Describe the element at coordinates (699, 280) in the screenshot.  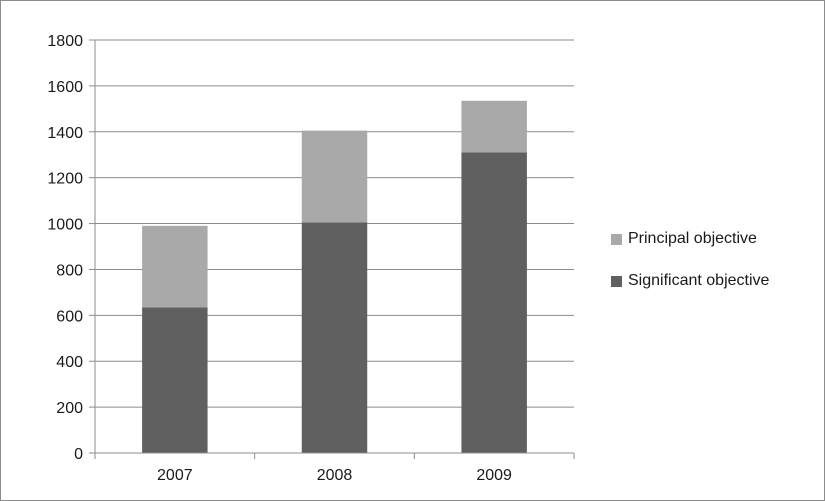
I see `legend-label-significant-objective: Significant objective` at that location.